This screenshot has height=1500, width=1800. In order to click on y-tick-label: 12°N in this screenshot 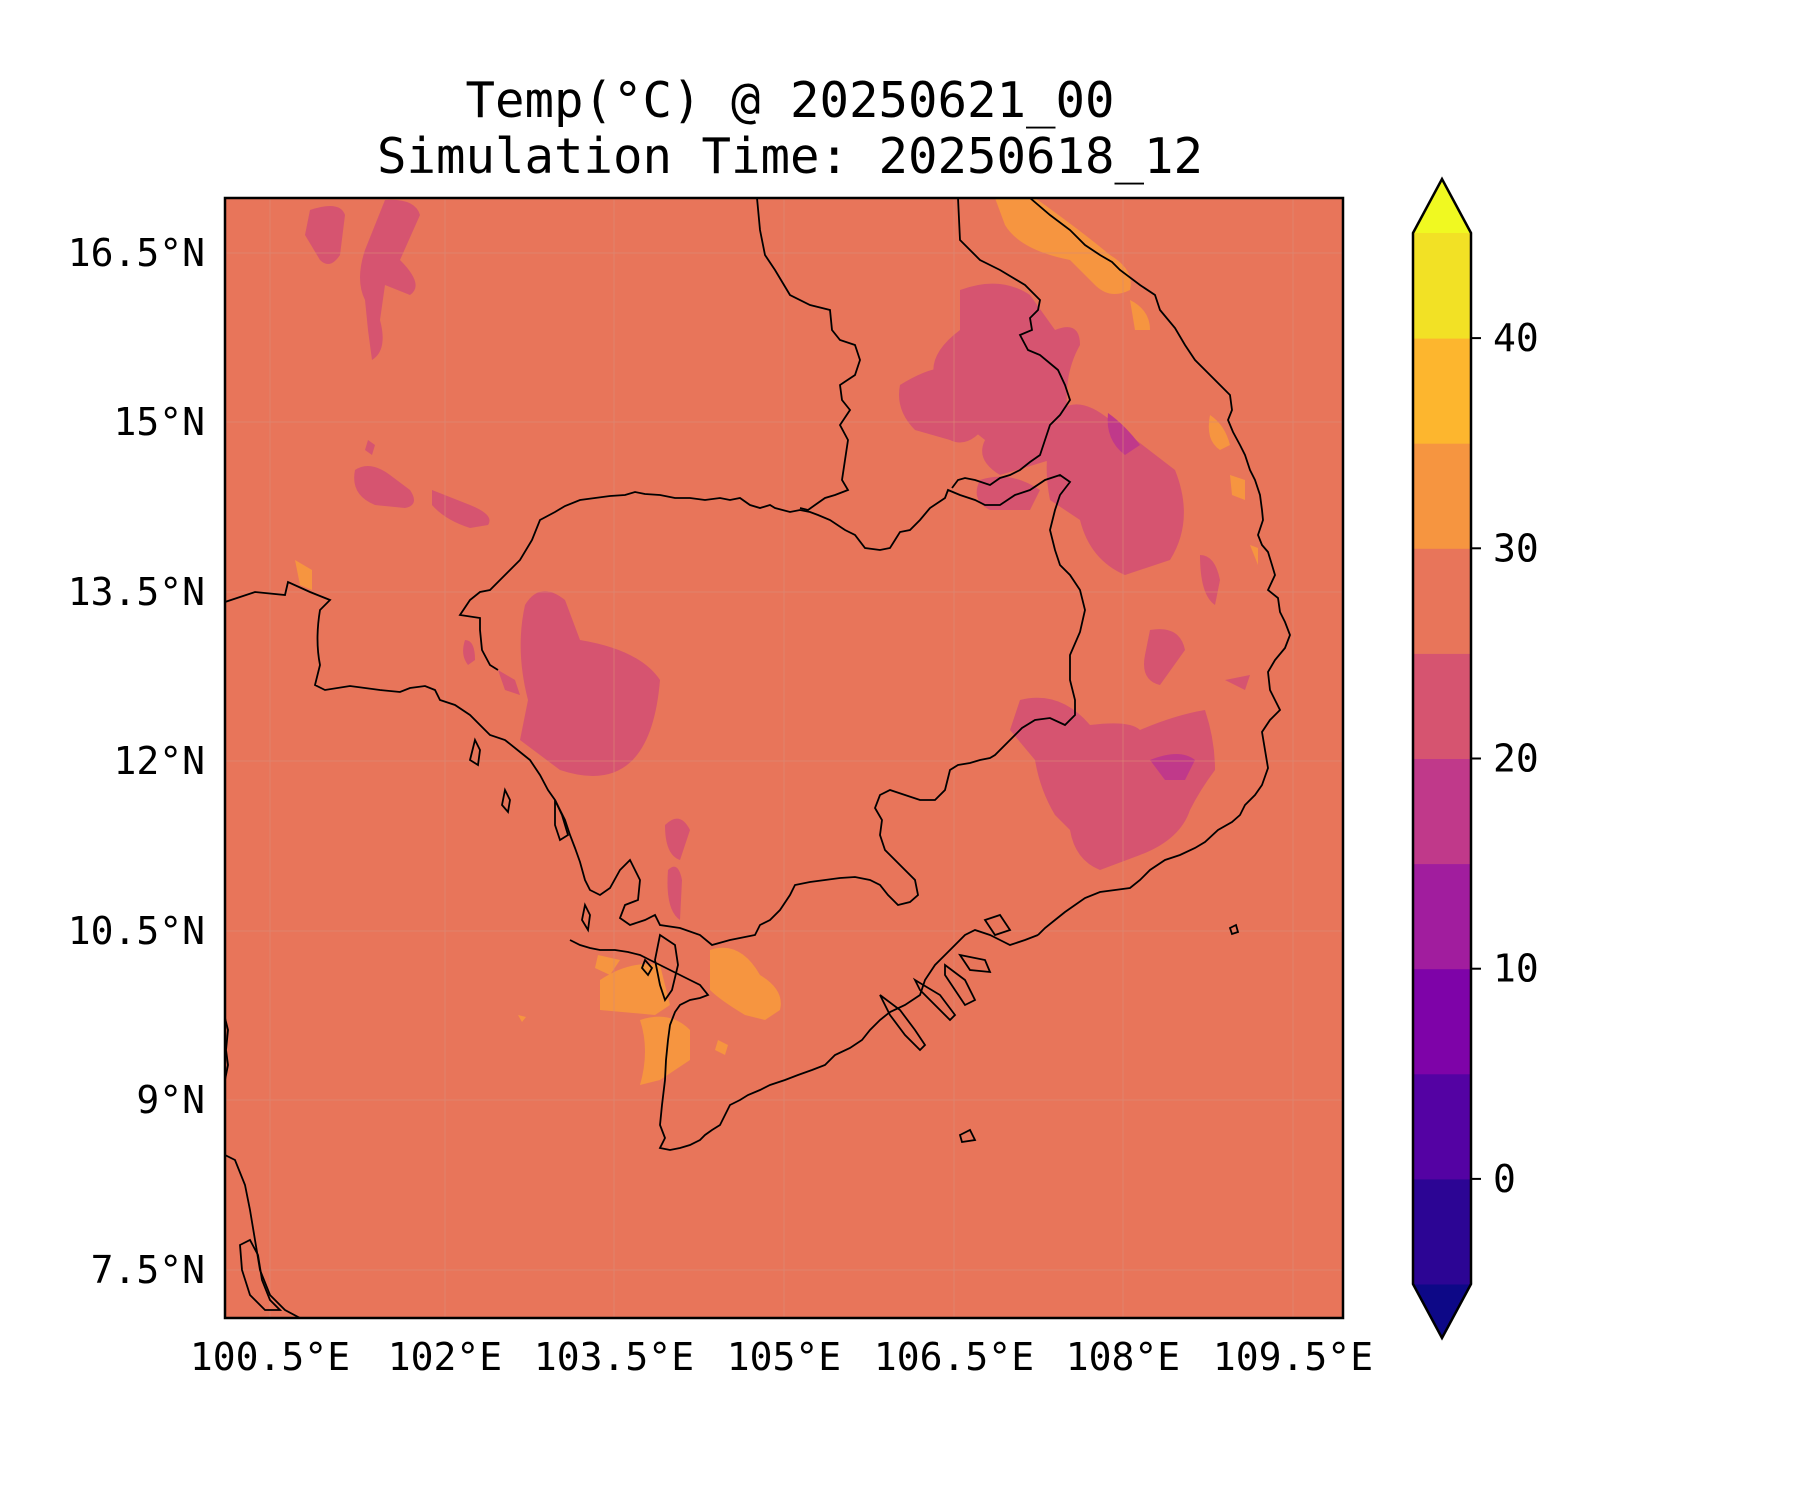, I will do `click(159, 761)`.